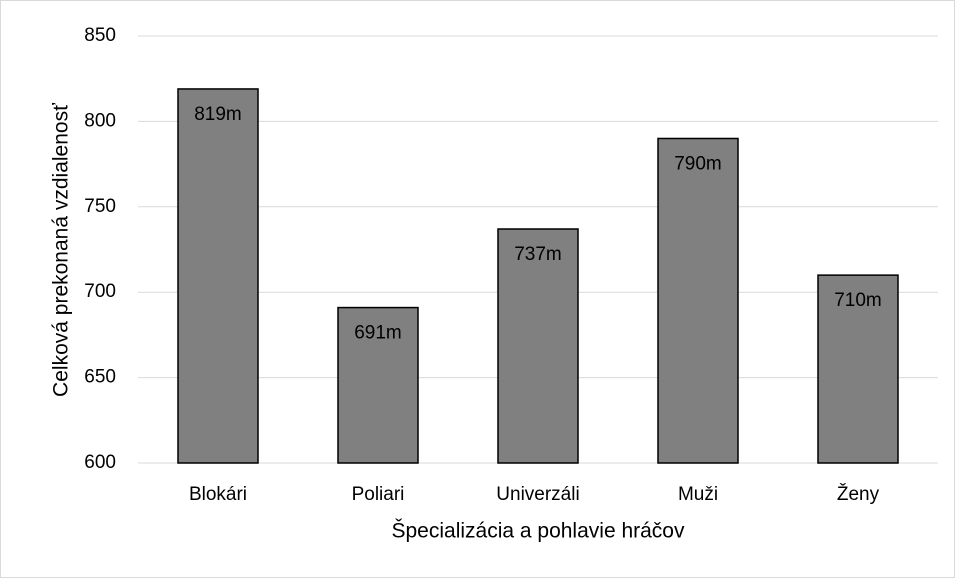  What do you see at coordinates (858, 494) in the screenshot?
I see `x-tick-label: Ženy` at bounding box center [858, 494].